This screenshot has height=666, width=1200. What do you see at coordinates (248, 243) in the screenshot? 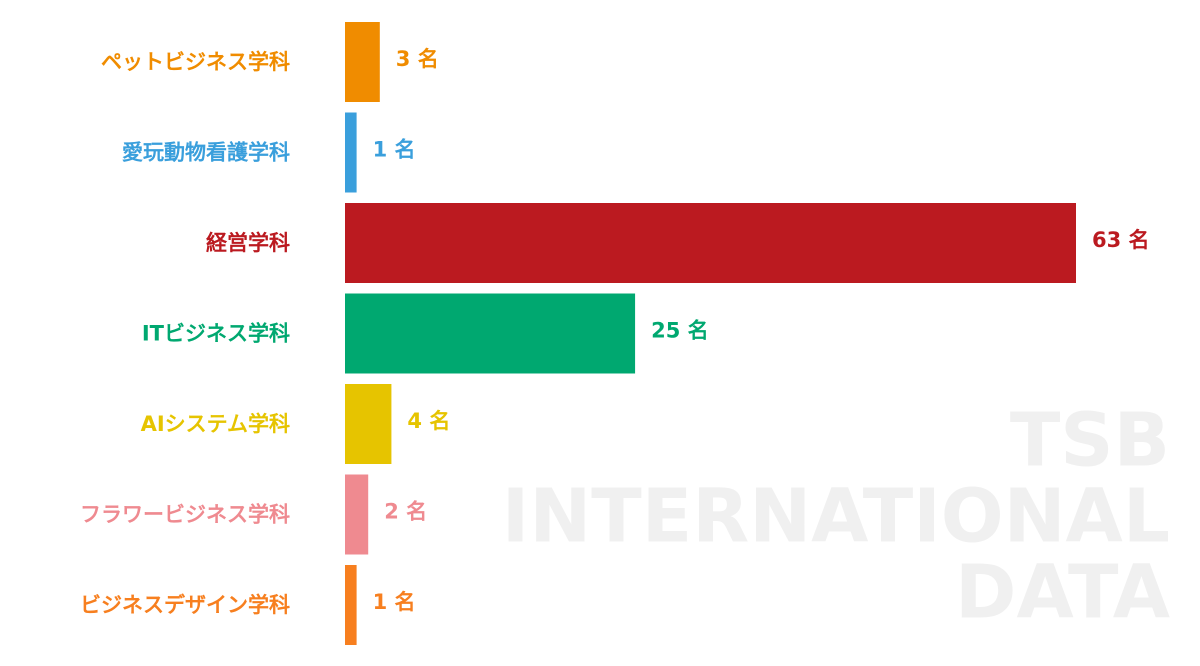
I see `category-label: 経営学科` at bounding box center [248, 243].